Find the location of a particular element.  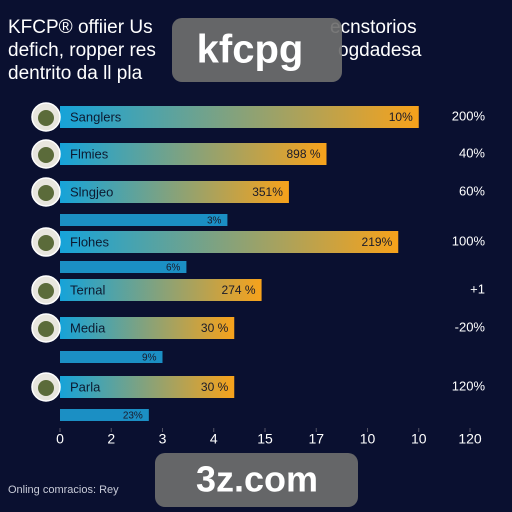

category-label: Ternal is located at coordinates (88, 289).